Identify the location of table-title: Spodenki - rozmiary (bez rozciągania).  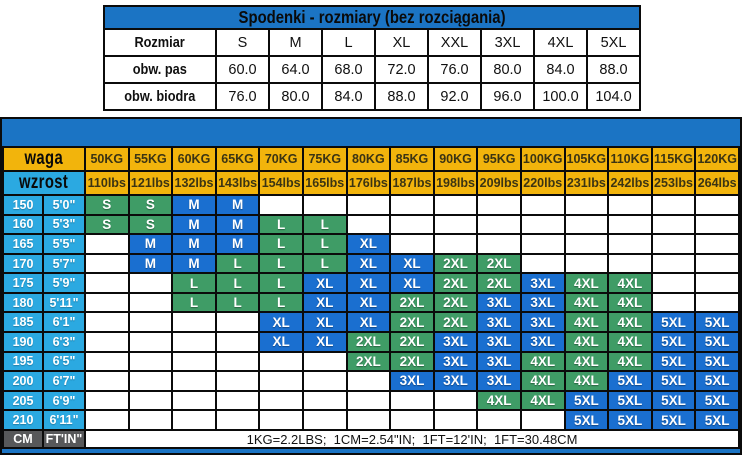
(372, 17).